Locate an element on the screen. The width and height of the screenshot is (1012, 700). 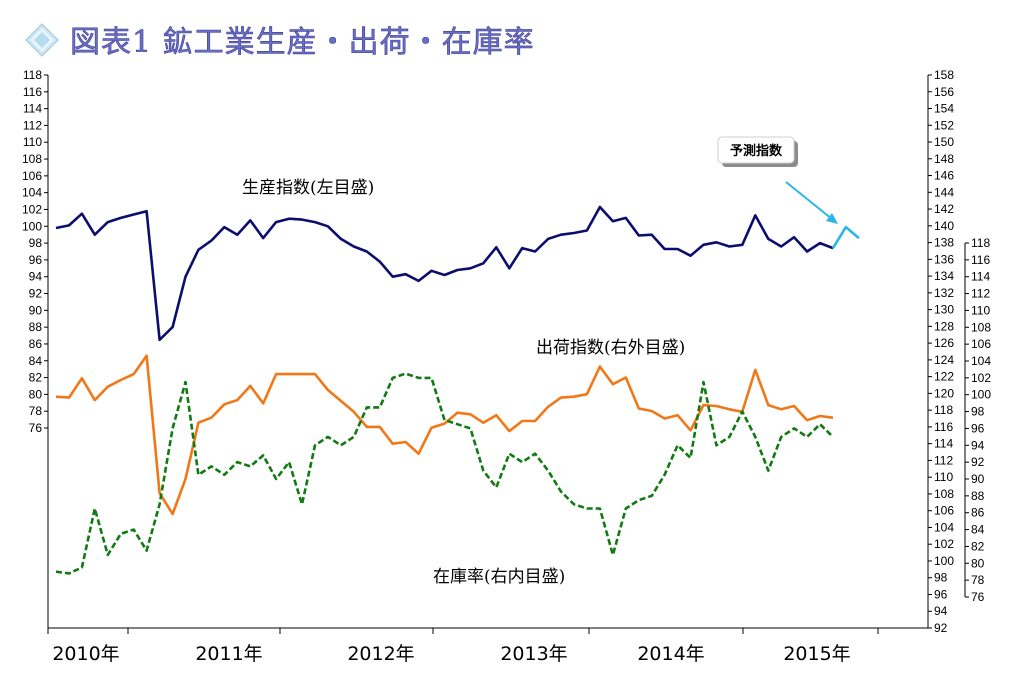
right-outer-axis-tick-label: 120 is located at coordinates (944, 393).